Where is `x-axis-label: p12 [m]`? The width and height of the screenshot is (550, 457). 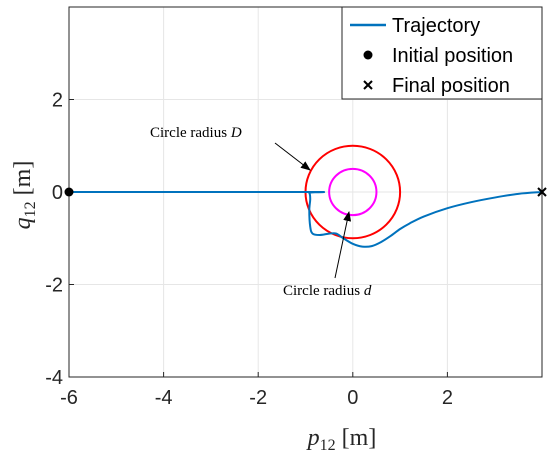
x-axis-label: p12 [m] is located at coordinates (341, 439).